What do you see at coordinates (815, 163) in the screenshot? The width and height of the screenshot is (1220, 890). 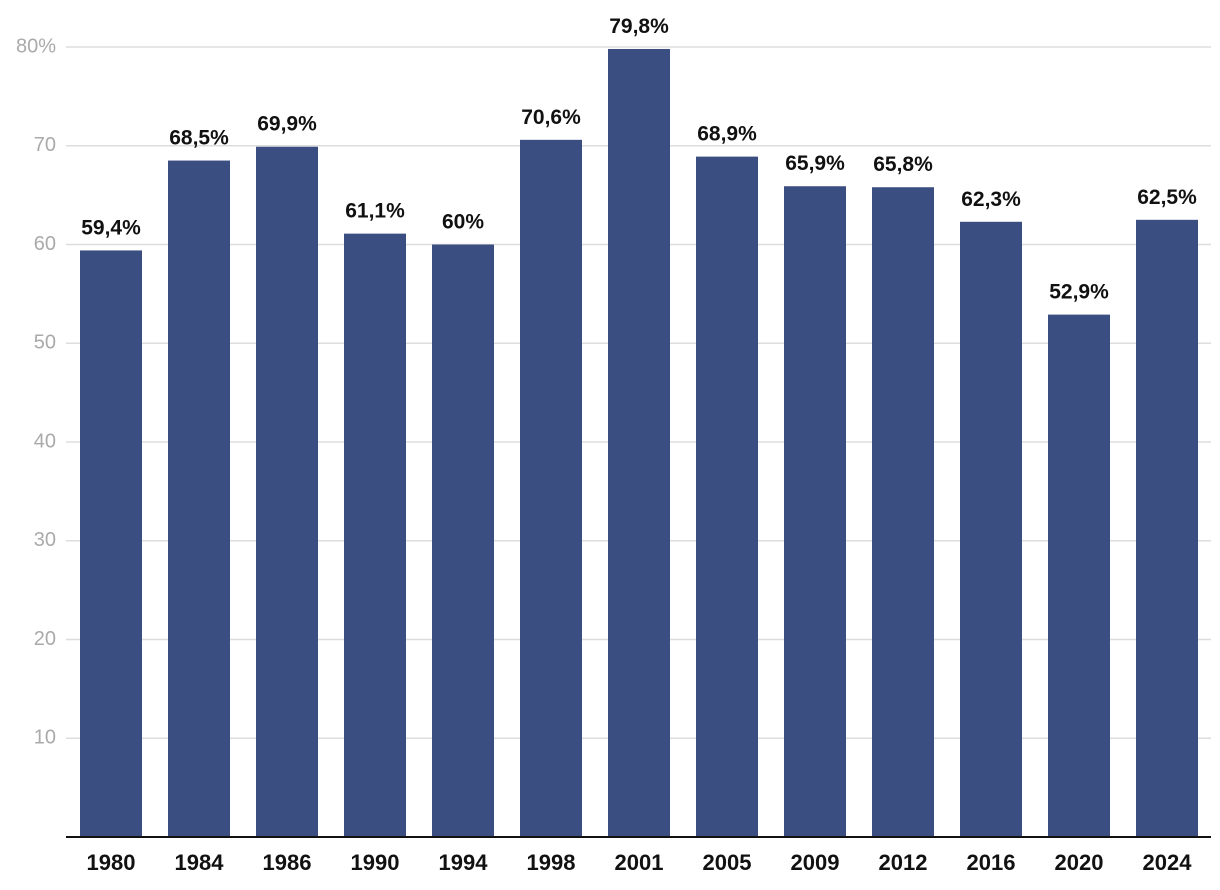 I see `data-label: 65,9%` at bounding box center [815, 163].